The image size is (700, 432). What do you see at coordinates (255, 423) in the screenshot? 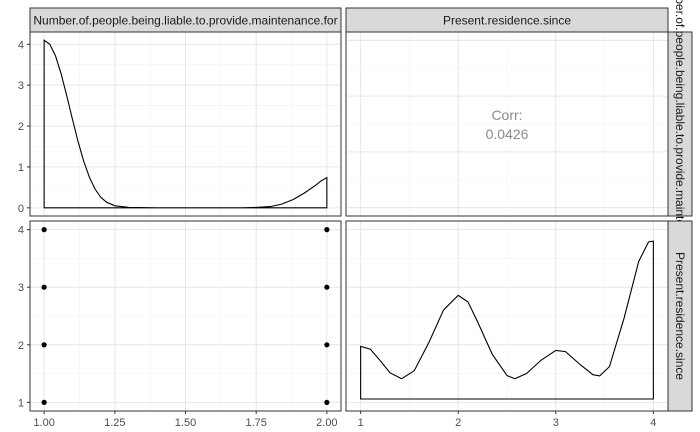
I see `scatter-xtick-label-3: 1.75` at bounding box center [255, 423].